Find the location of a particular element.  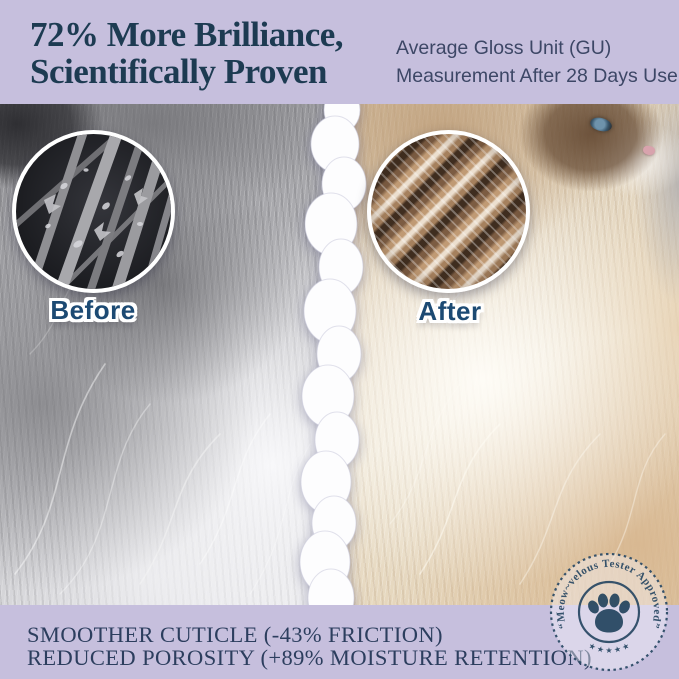

before-microscope-inset is located at coordinates (93, 211).